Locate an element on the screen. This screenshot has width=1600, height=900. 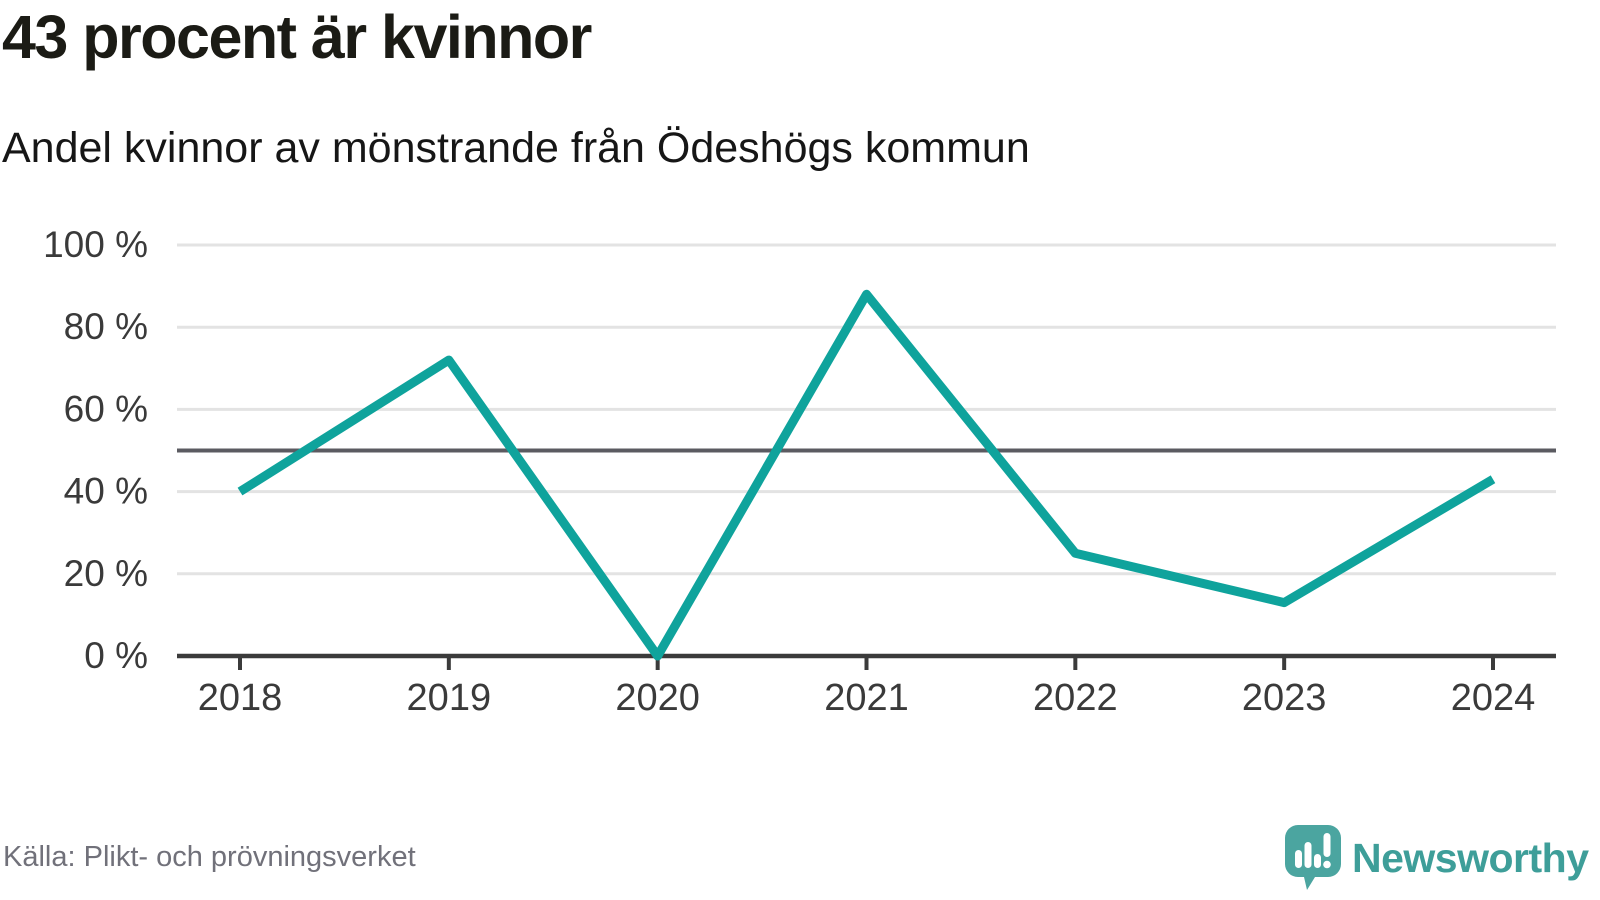
x-axis-tick-label: 2023 is located at coordinates (1284, 698).